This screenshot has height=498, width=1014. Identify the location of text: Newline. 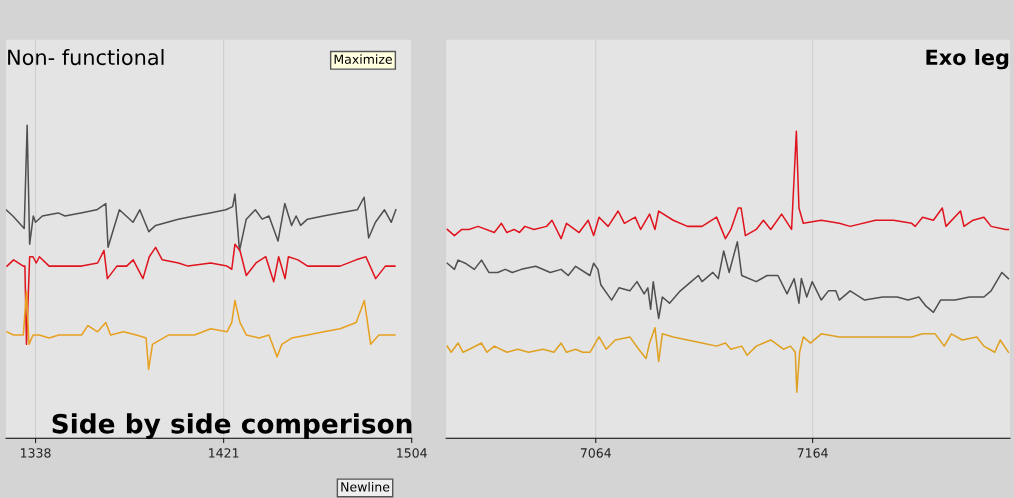
(365, 486).